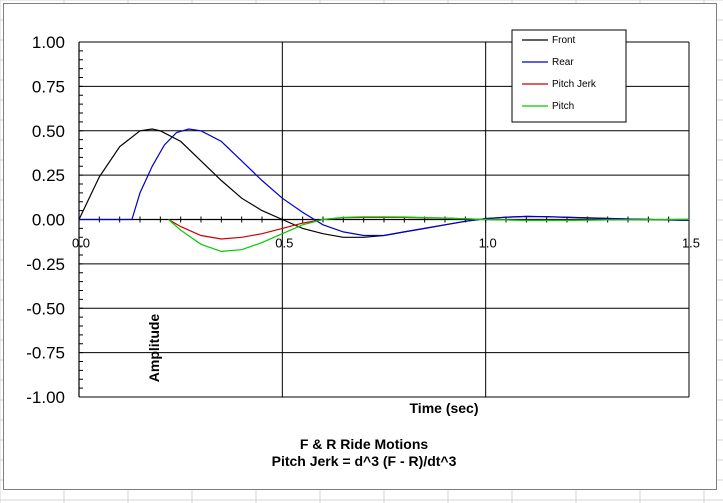 This screenshot has width=723, height=503. I want to click on chart-subtitle: Pitch Jerk = d^3 (F - R)/dt^3, so click(364, 461).